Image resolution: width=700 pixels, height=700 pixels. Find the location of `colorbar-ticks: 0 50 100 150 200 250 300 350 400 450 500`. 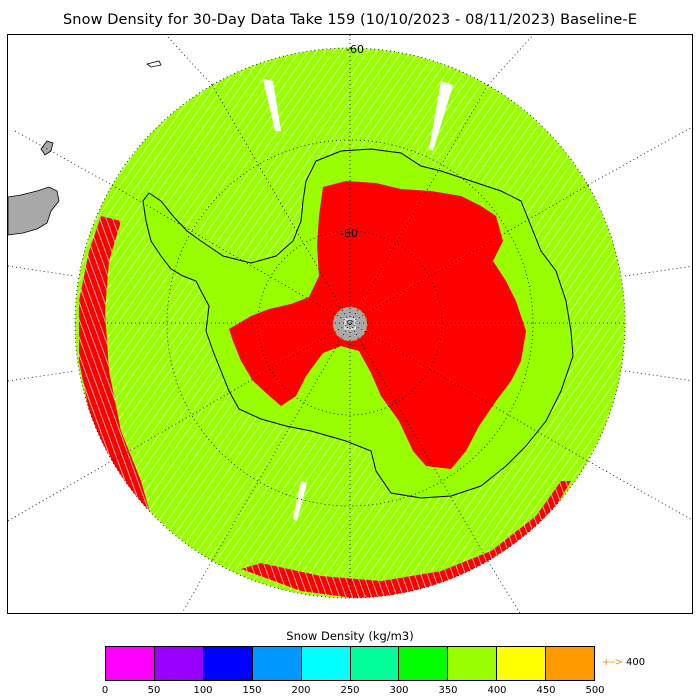

colorbar-ticks: 0 50 100 150 200 250 300 350 400 450 500 is located at coordinates (353, 692).